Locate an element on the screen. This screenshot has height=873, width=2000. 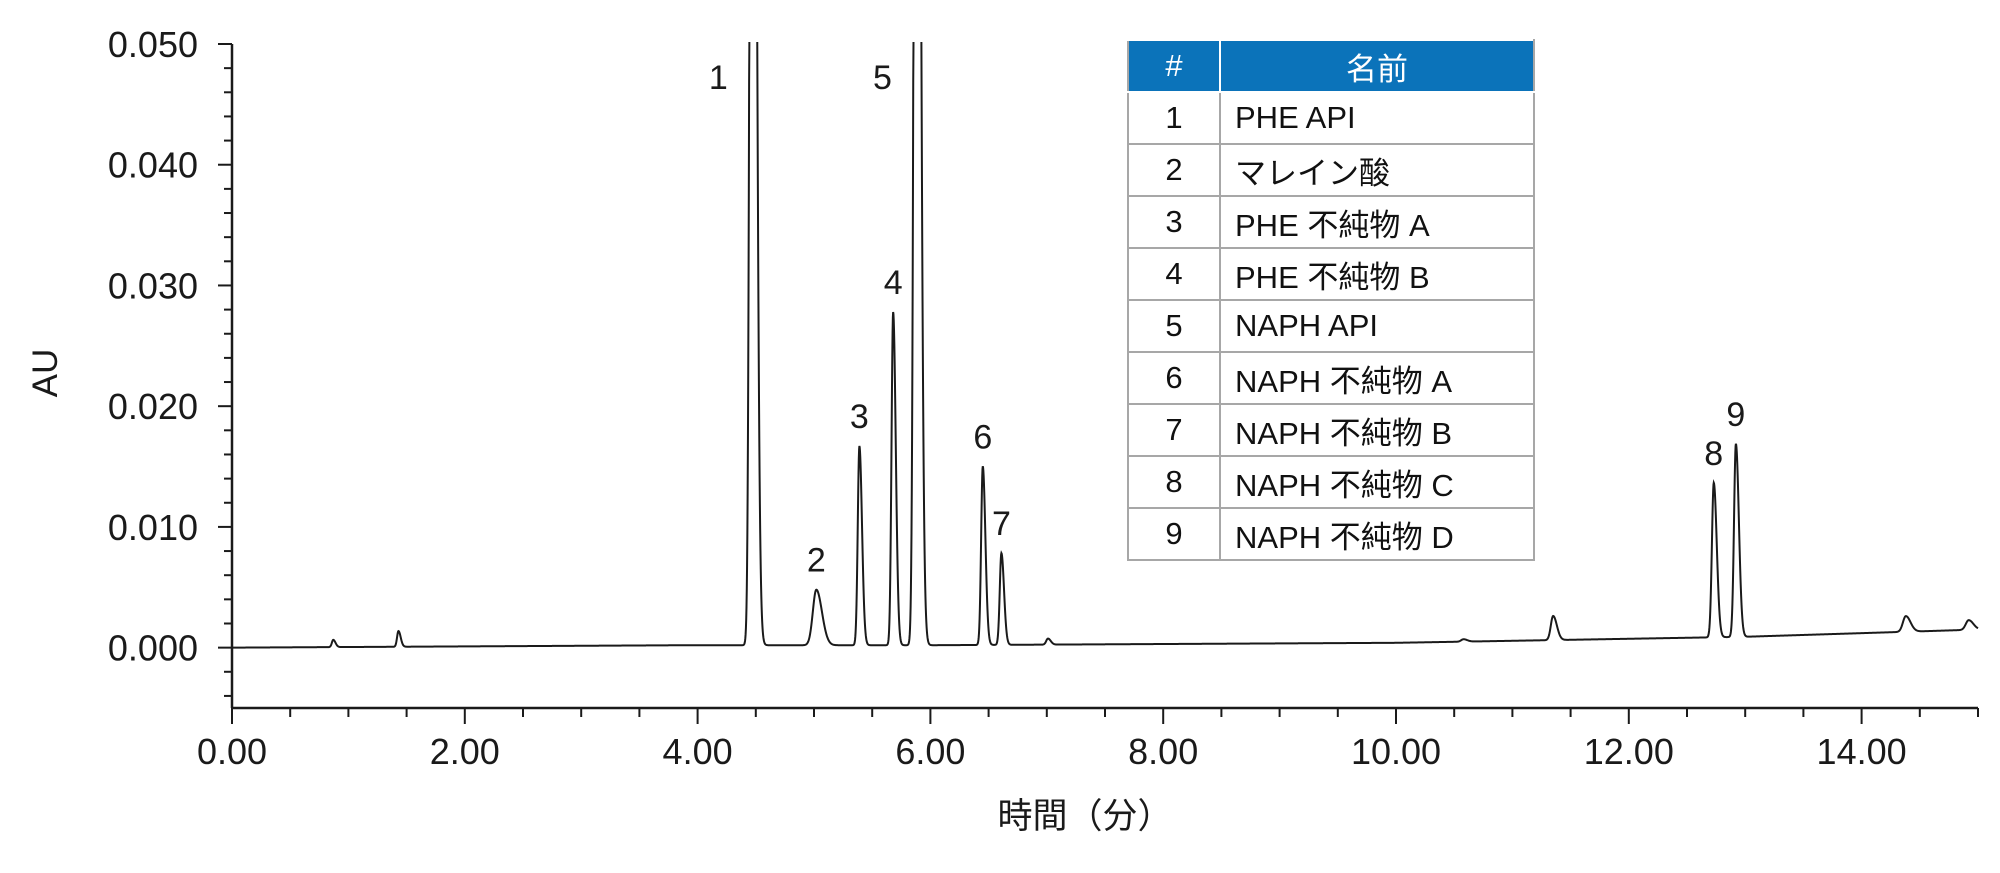
y-tick-label: 0.020 is located at coordinates (153, 406).